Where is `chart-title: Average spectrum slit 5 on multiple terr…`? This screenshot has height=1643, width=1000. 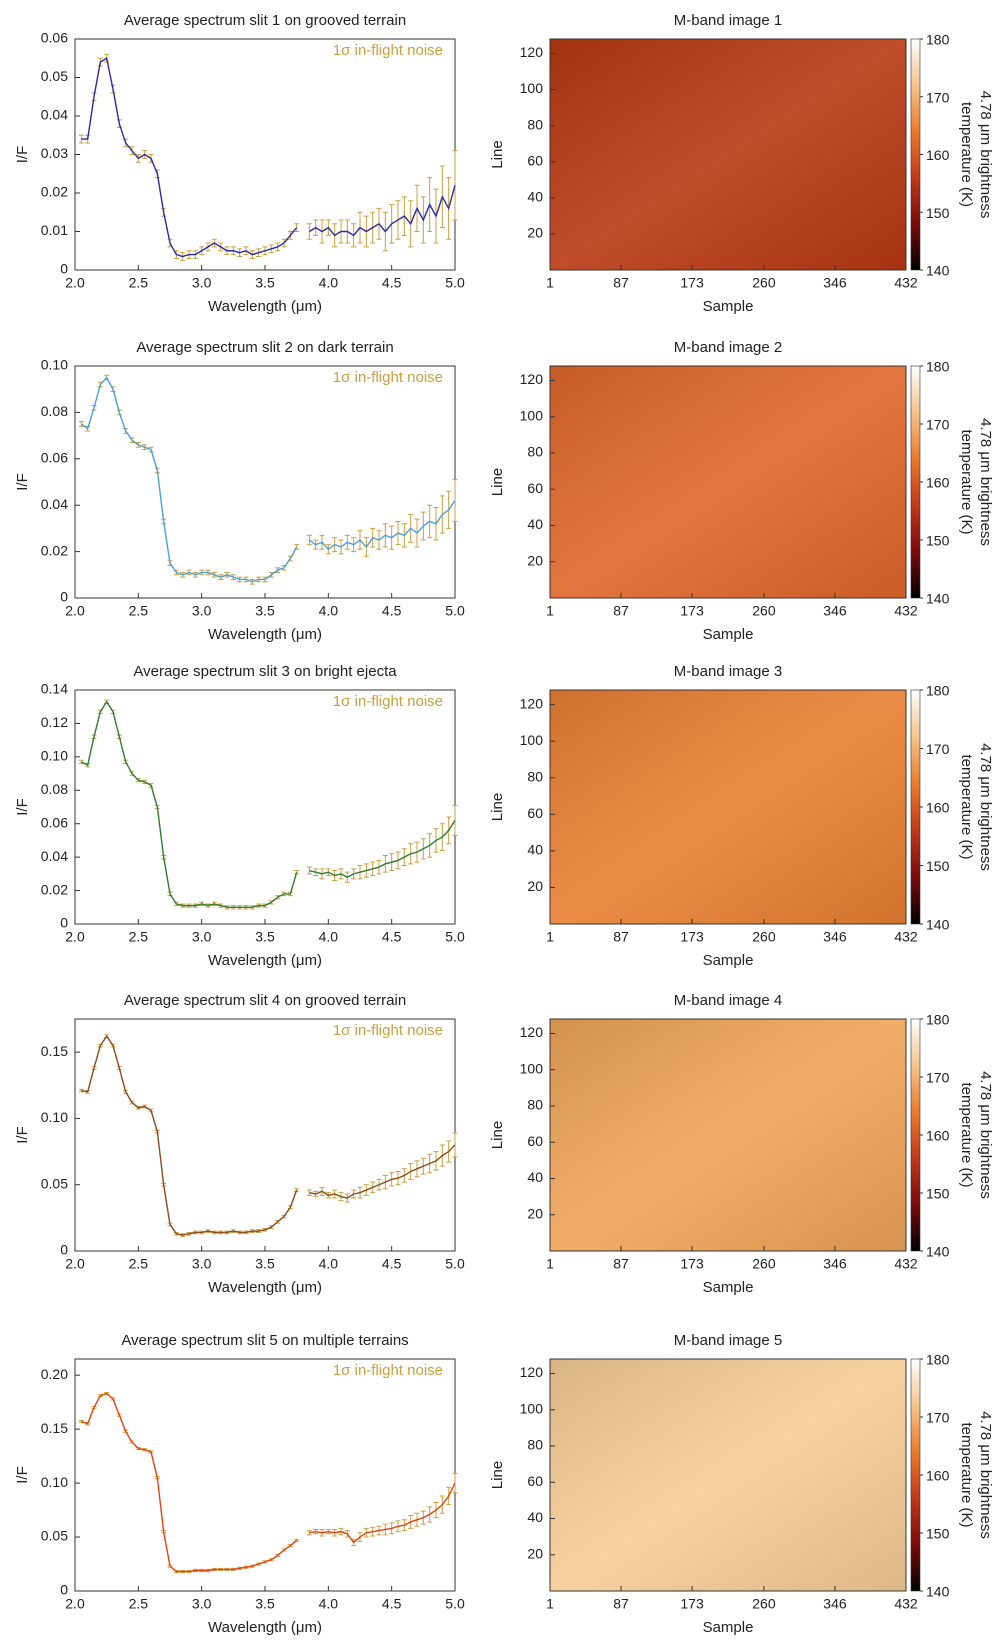 chart-title: Average spectrum slit 5 on multiple terr… is located at coordinates (264, 1340).